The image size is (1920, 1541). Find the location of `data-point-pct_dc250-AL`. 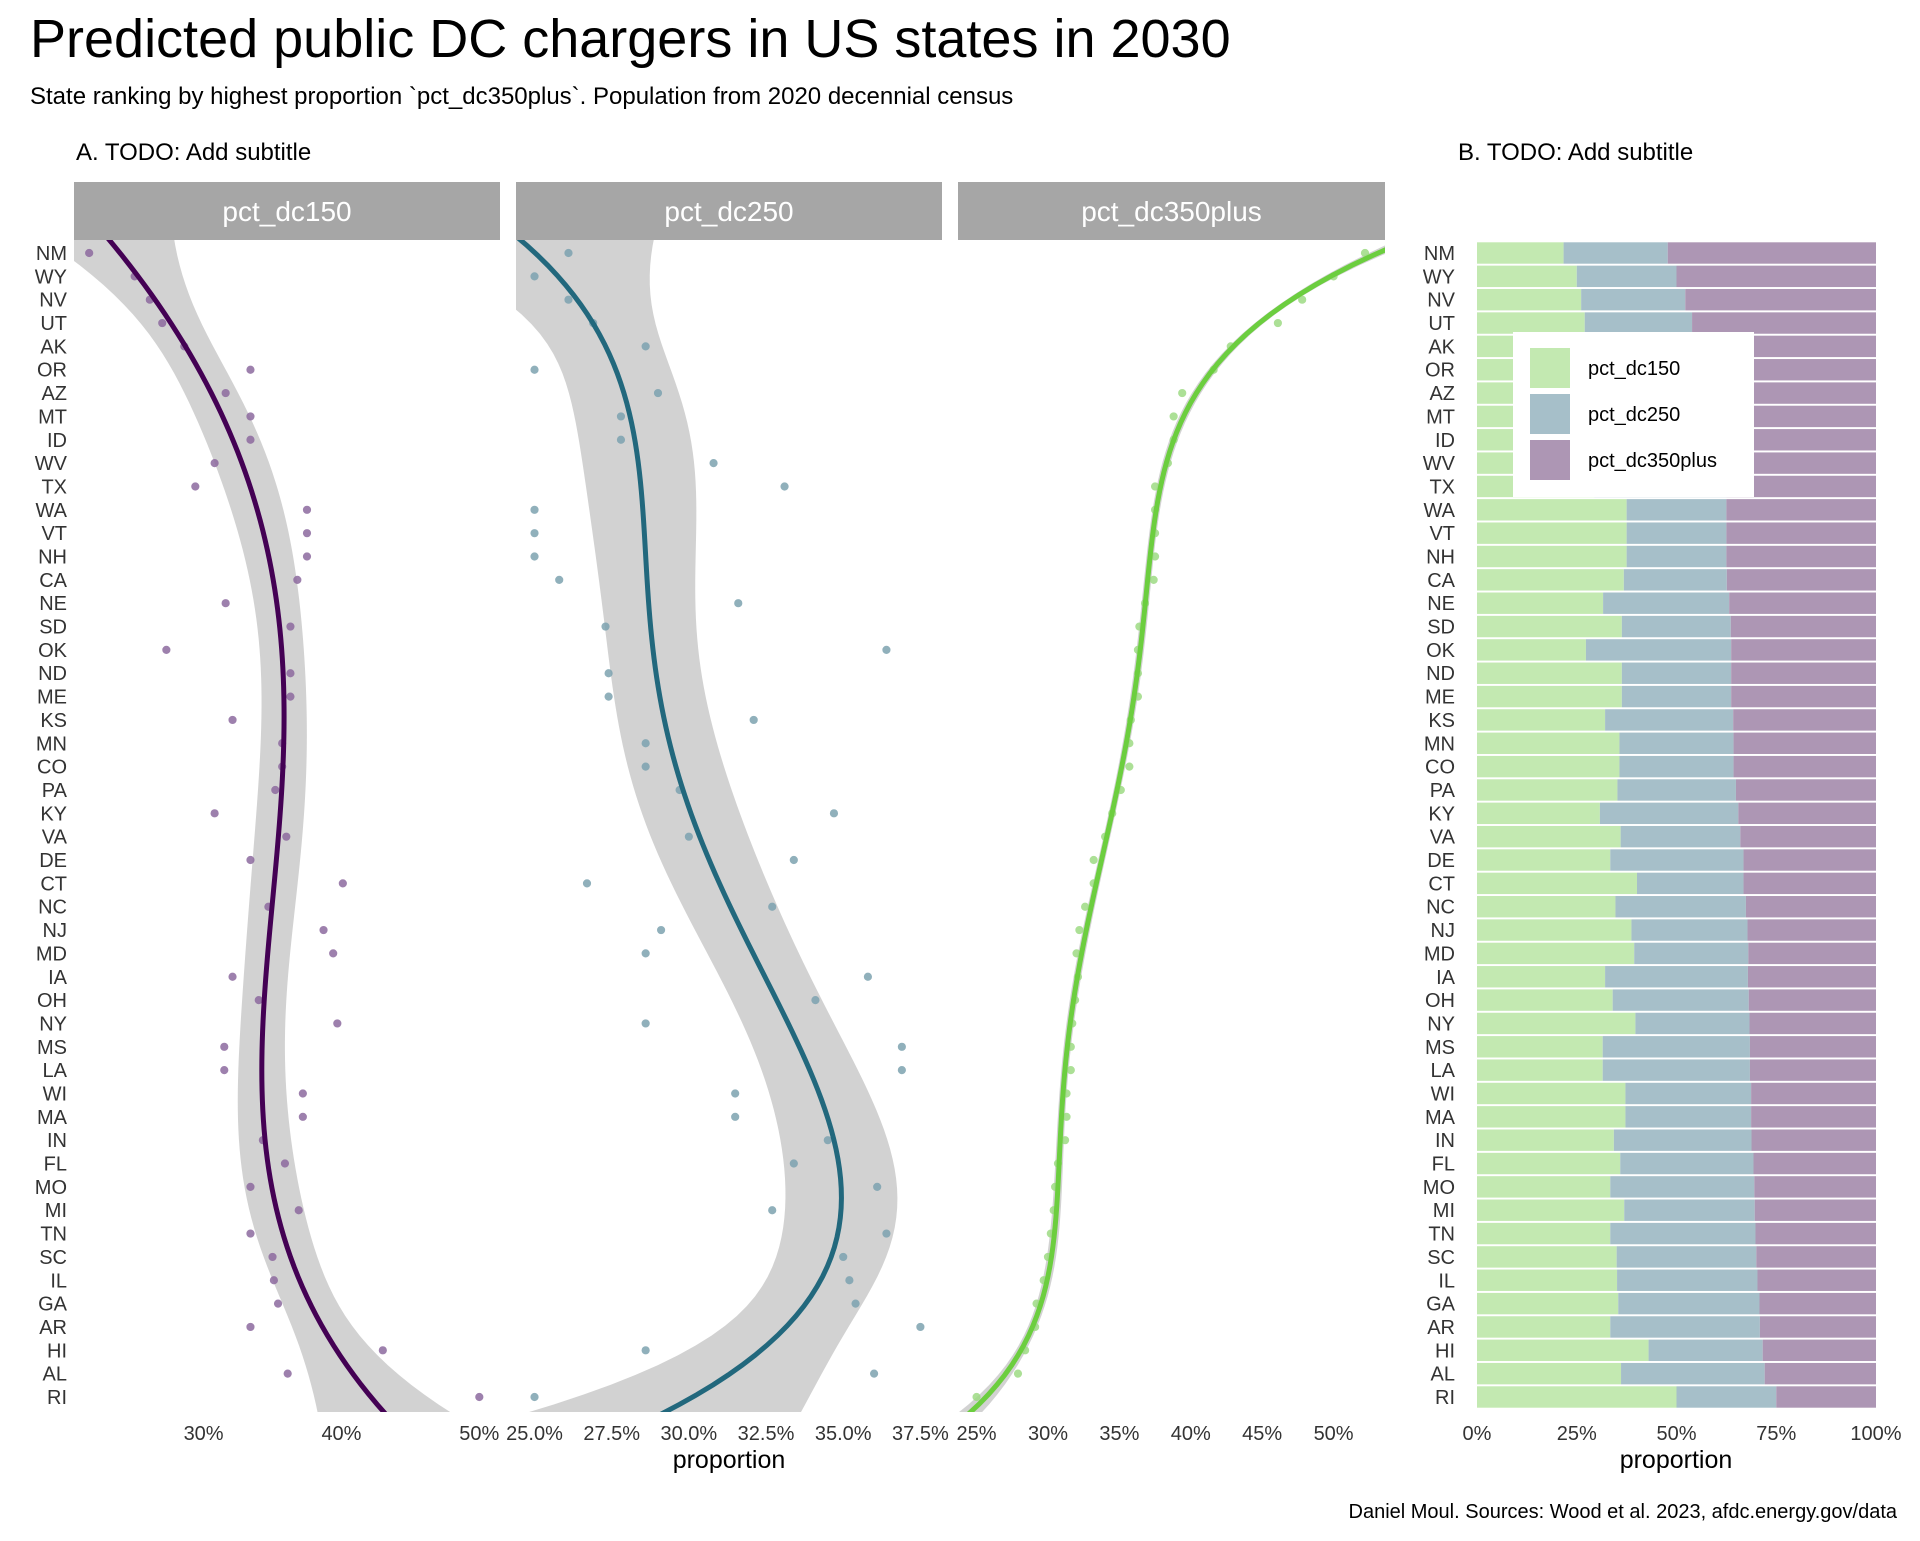

data-point-pct_dc250-AL is located at coordinates (874, 1373).